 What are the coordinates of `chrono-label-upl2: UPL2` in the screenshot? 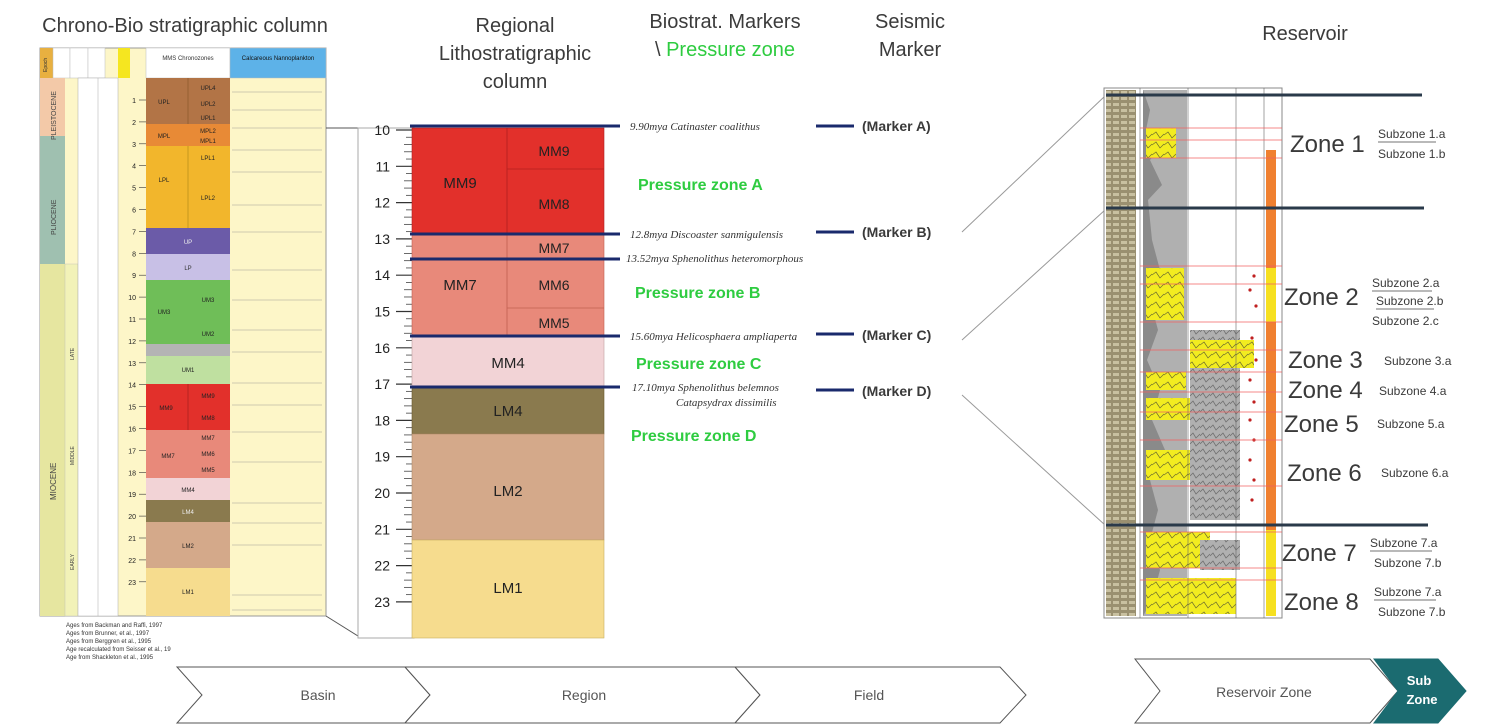 It's located at (208, 105).